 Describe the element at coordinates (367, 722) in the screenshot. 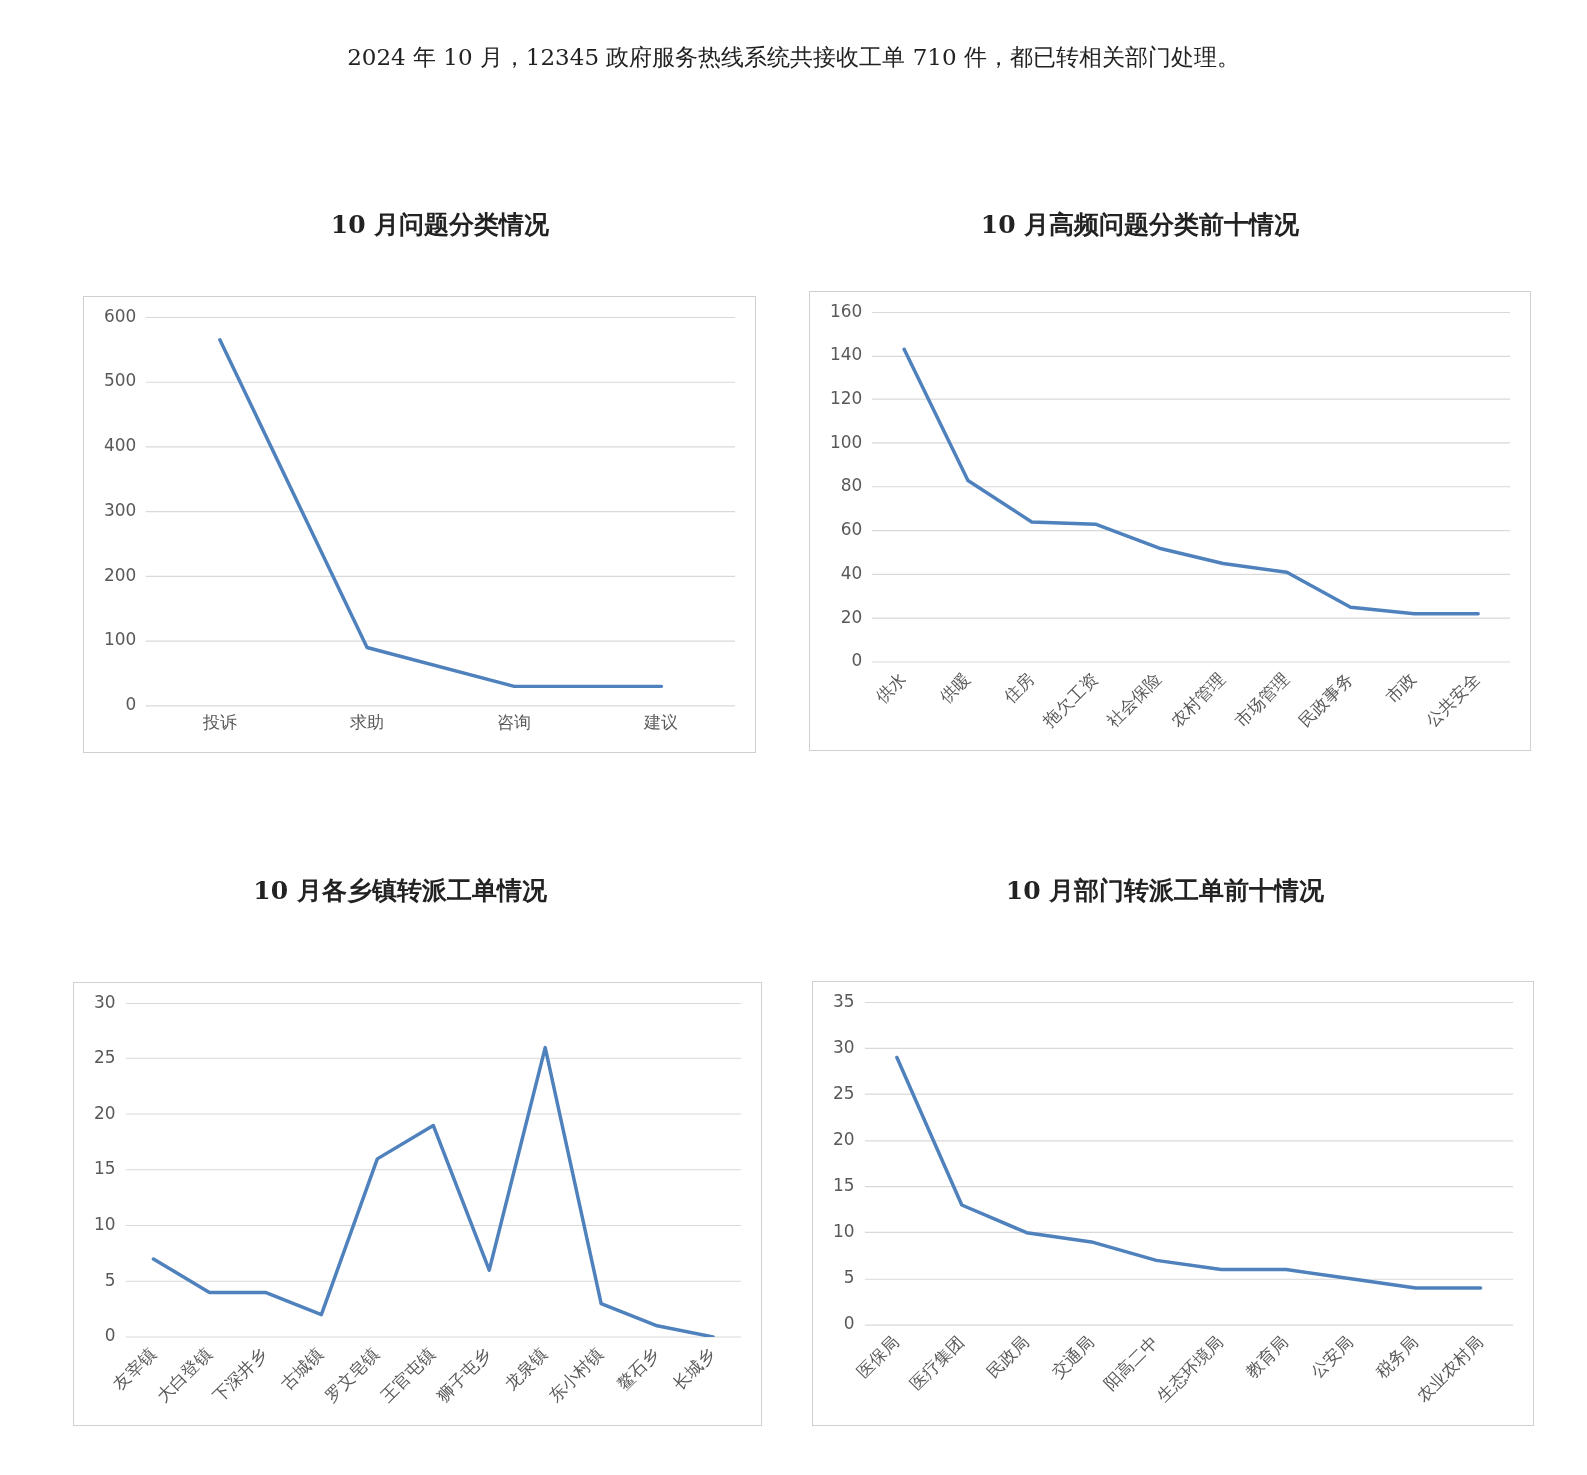

I see `x-tick-label: 求助` at that location.